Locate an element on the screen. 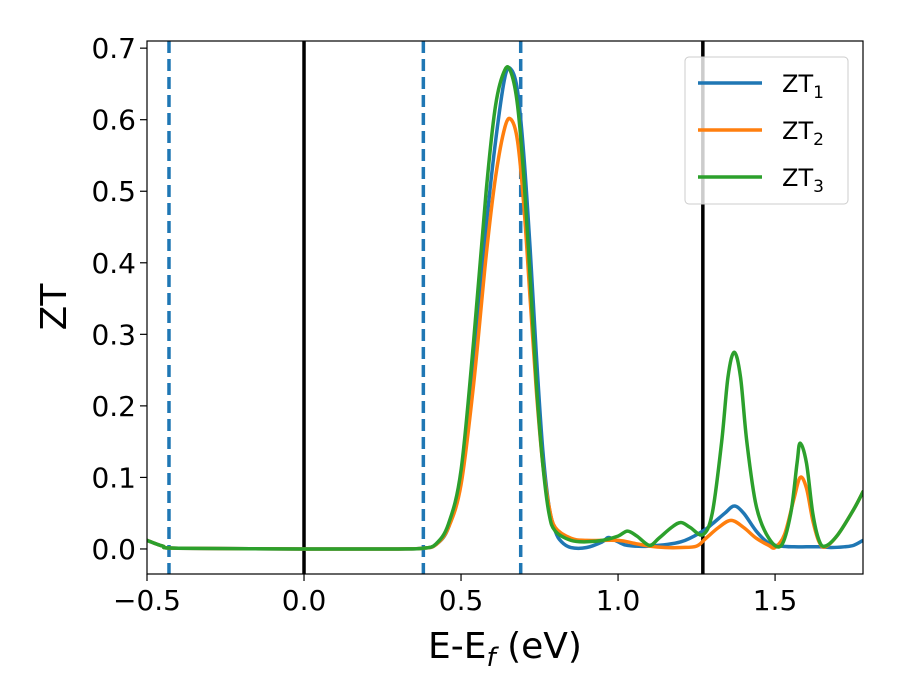 The width and height of the screenshot is (900, 700). y-axis-label: ZT is located at coordinates (54, 307).